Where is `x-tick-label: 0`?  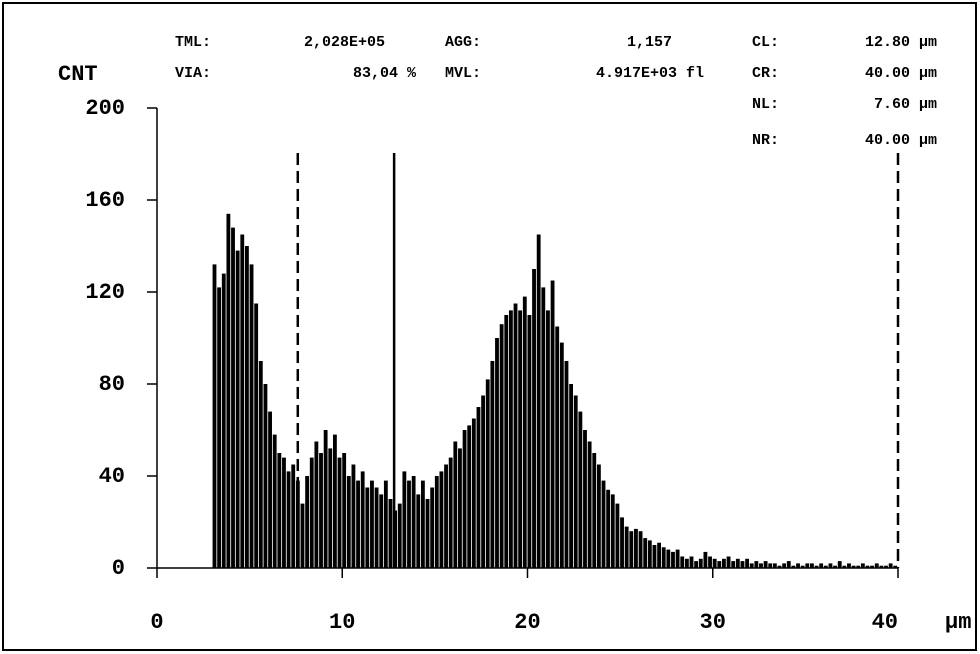 x-tick-label: 0 is located at coordinates (156, 622).